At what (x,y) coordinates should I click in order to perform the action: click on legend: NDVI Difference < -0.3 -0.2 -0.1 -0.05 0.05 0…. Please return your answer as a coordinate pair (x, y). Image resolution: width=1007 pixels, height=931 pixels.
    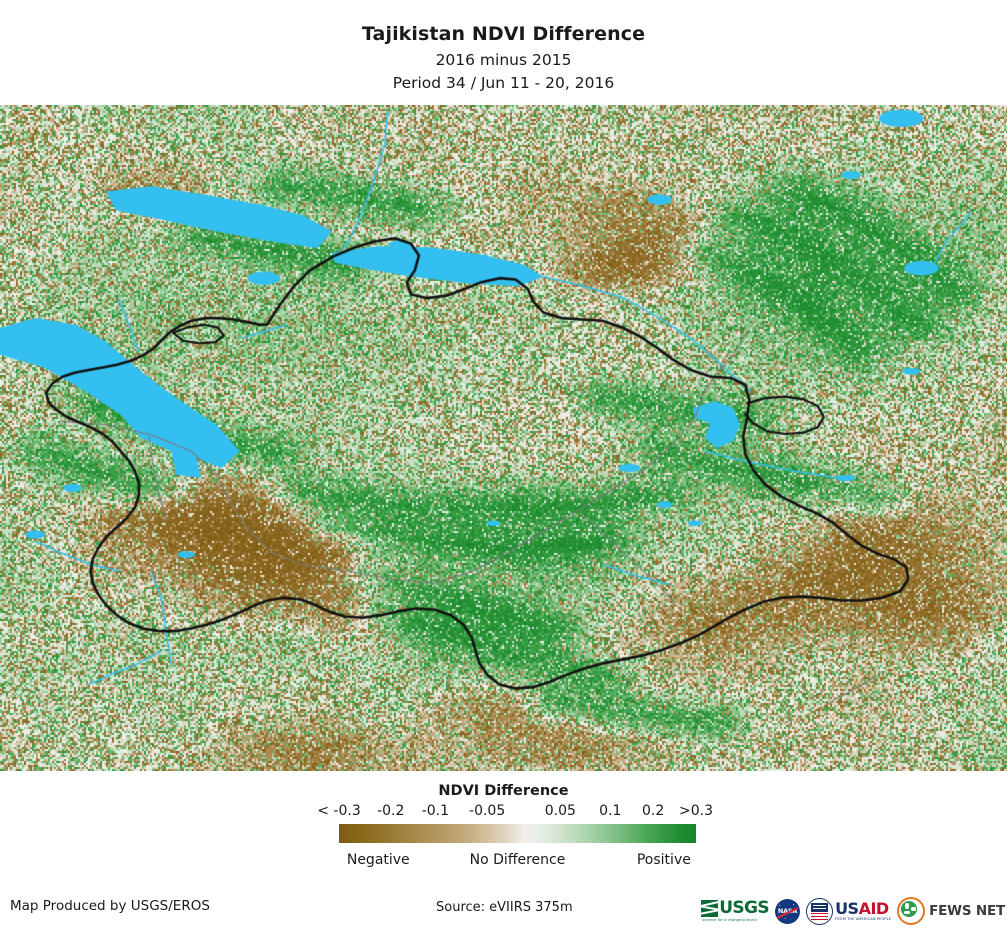
    Looking at the image, I should click on (503, 825).